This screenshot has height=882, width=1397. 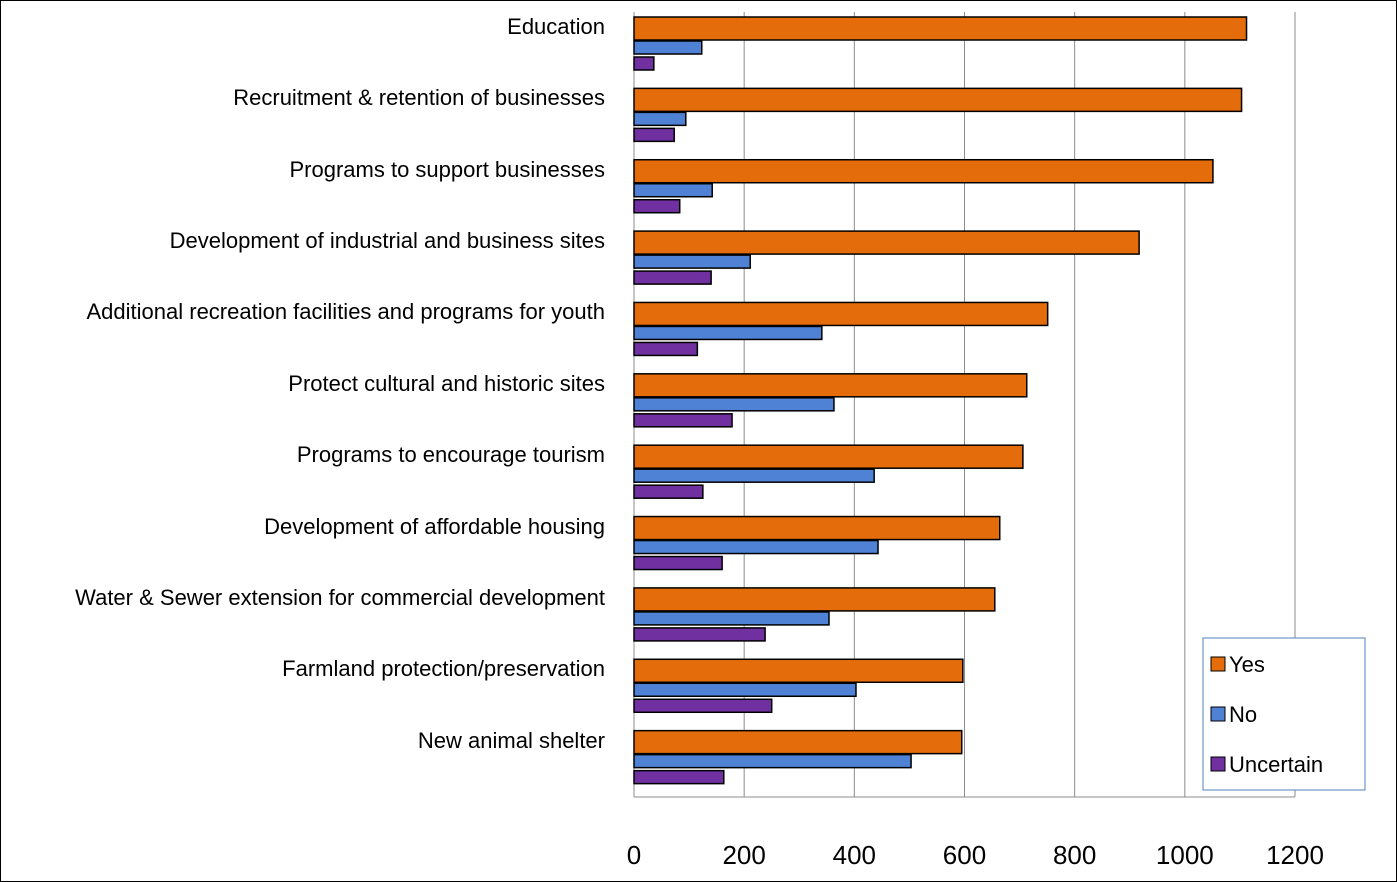 What do you see at coordinates (556, 26) in the screenshot?
I see `y-tick-label: Education` at bounding box center [556, 26].